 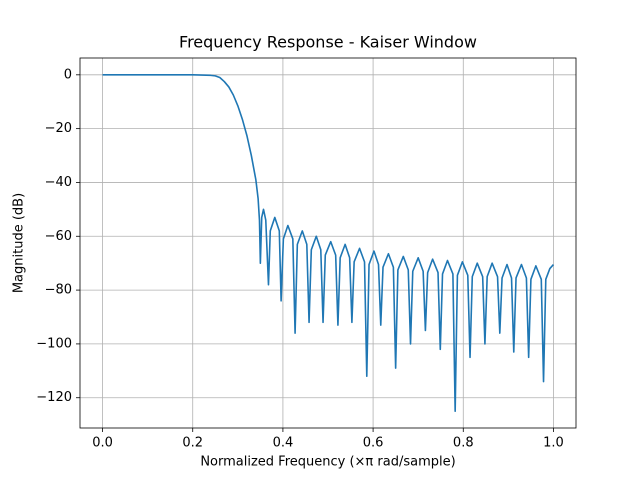 I want to click on chart-title: Frequency Response - Kaiser Window, so click(x=328, y=42).